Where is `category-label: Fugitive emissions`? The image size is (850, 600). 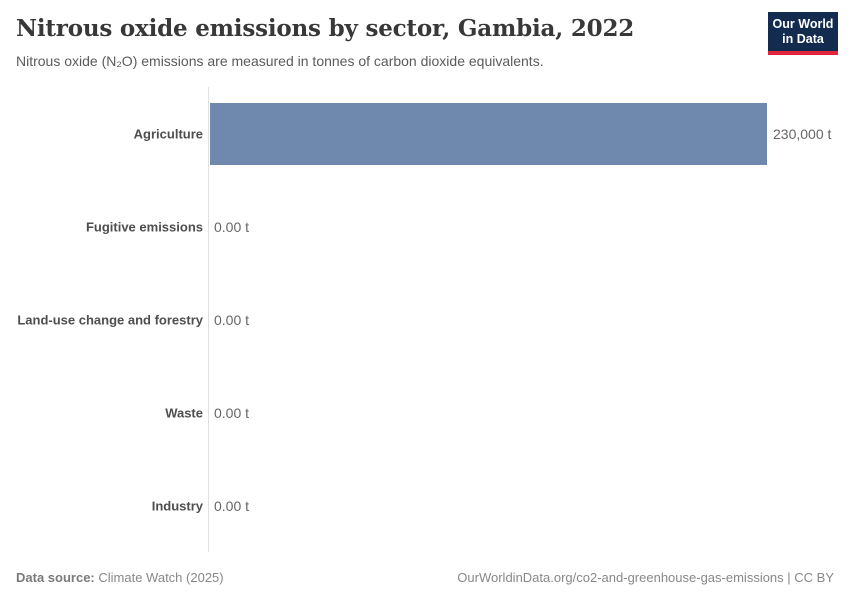
category-label: Fugitive emissions is located at coordinates (144, 226).